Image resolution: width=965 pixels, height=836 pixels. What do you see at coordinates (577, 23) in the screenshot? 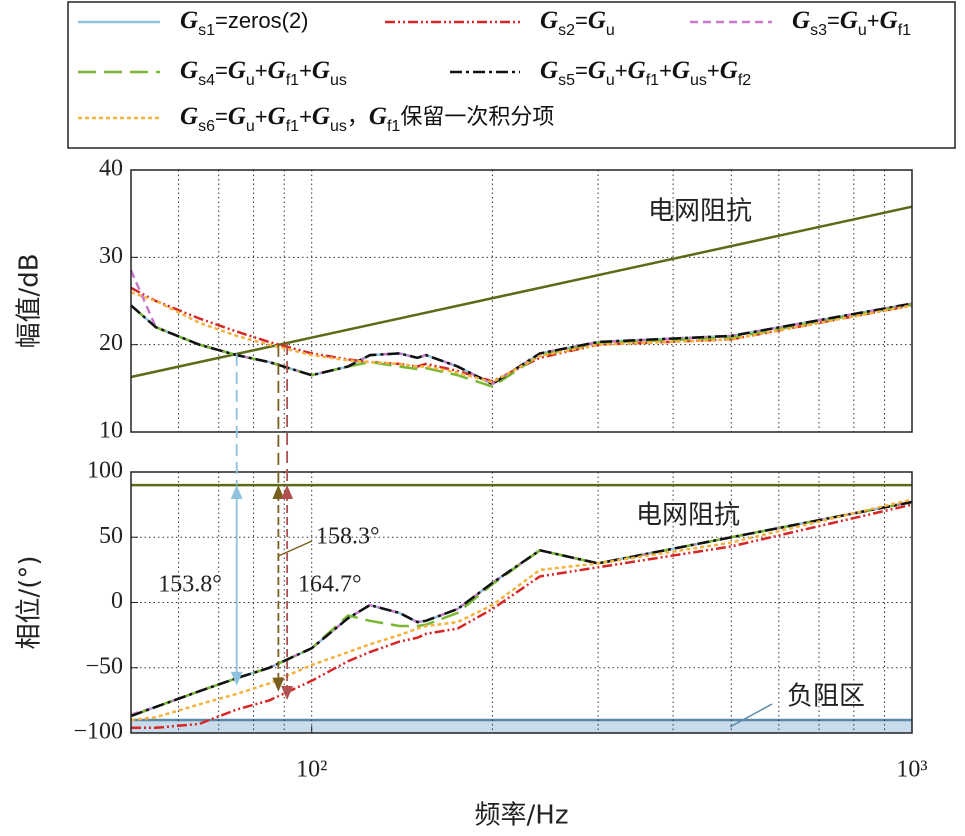
I see `legend-label: Gs2=Gu` at bounding box center [577, 23].